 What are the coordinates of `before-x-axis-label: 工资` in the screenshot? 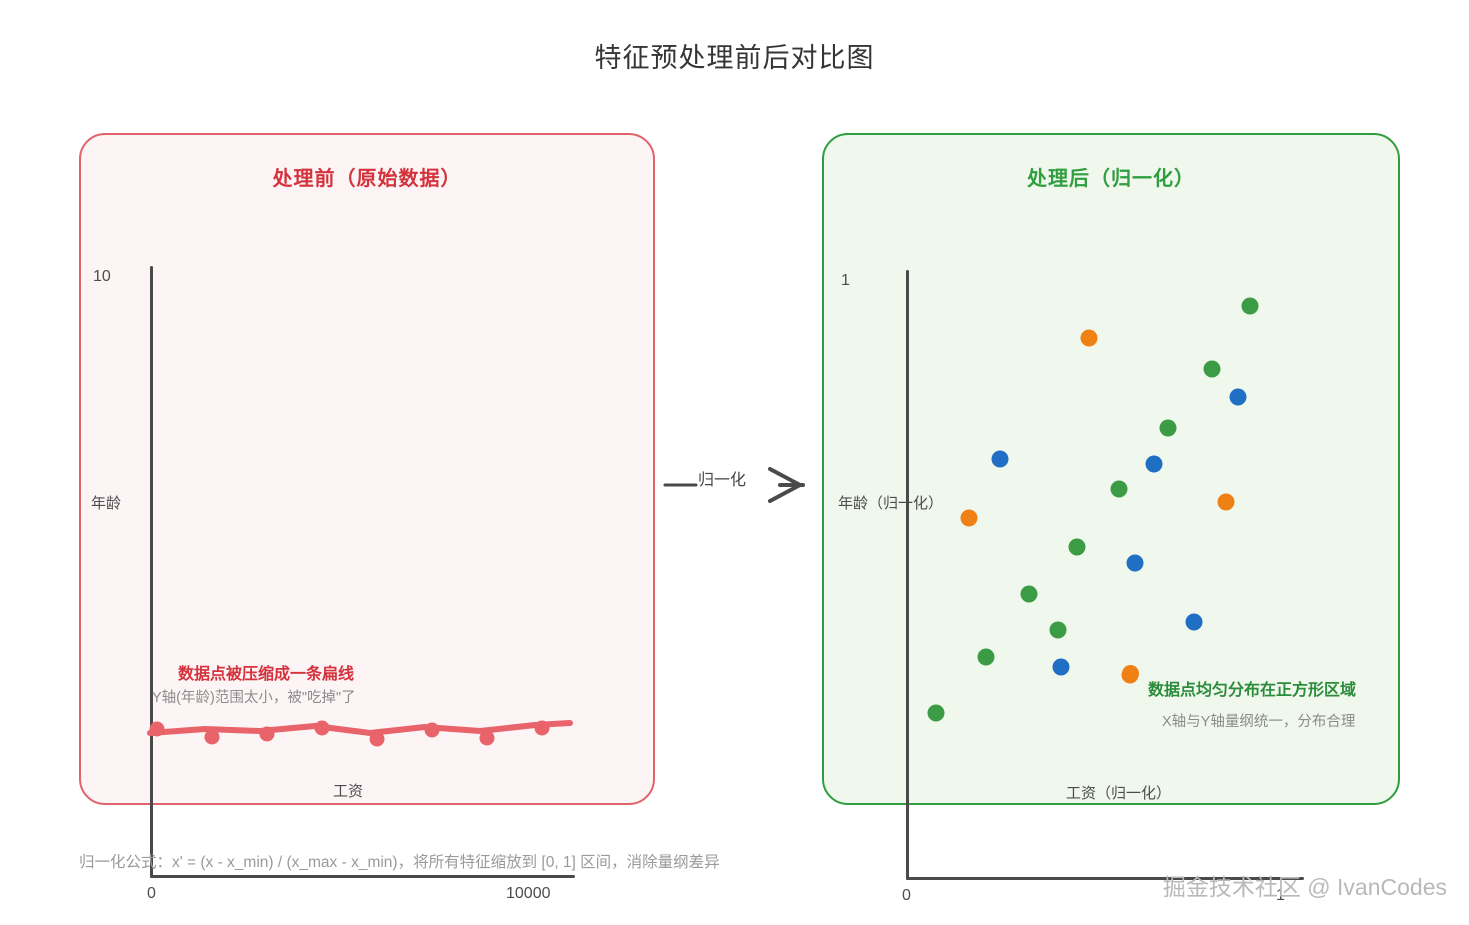 It's located at (348, 791).